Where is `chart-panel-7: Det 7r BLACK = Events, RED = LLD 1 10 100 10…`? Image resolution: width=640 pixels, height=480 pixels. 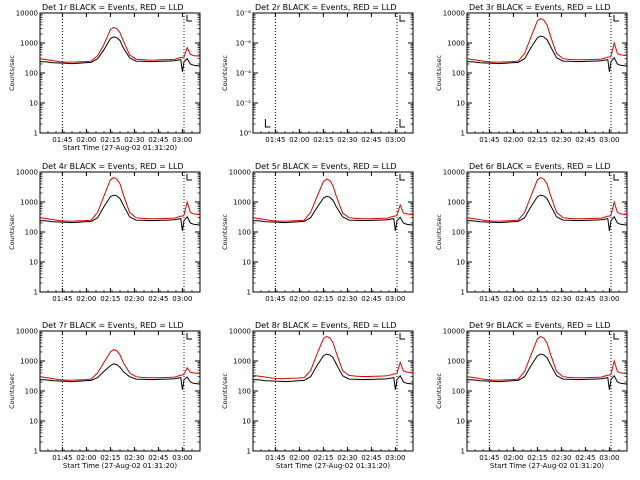
chart-panel-7: Det 7r BLACK = Events, RED = LLD 1 10 100 10… is located at coordinates (104, 395).